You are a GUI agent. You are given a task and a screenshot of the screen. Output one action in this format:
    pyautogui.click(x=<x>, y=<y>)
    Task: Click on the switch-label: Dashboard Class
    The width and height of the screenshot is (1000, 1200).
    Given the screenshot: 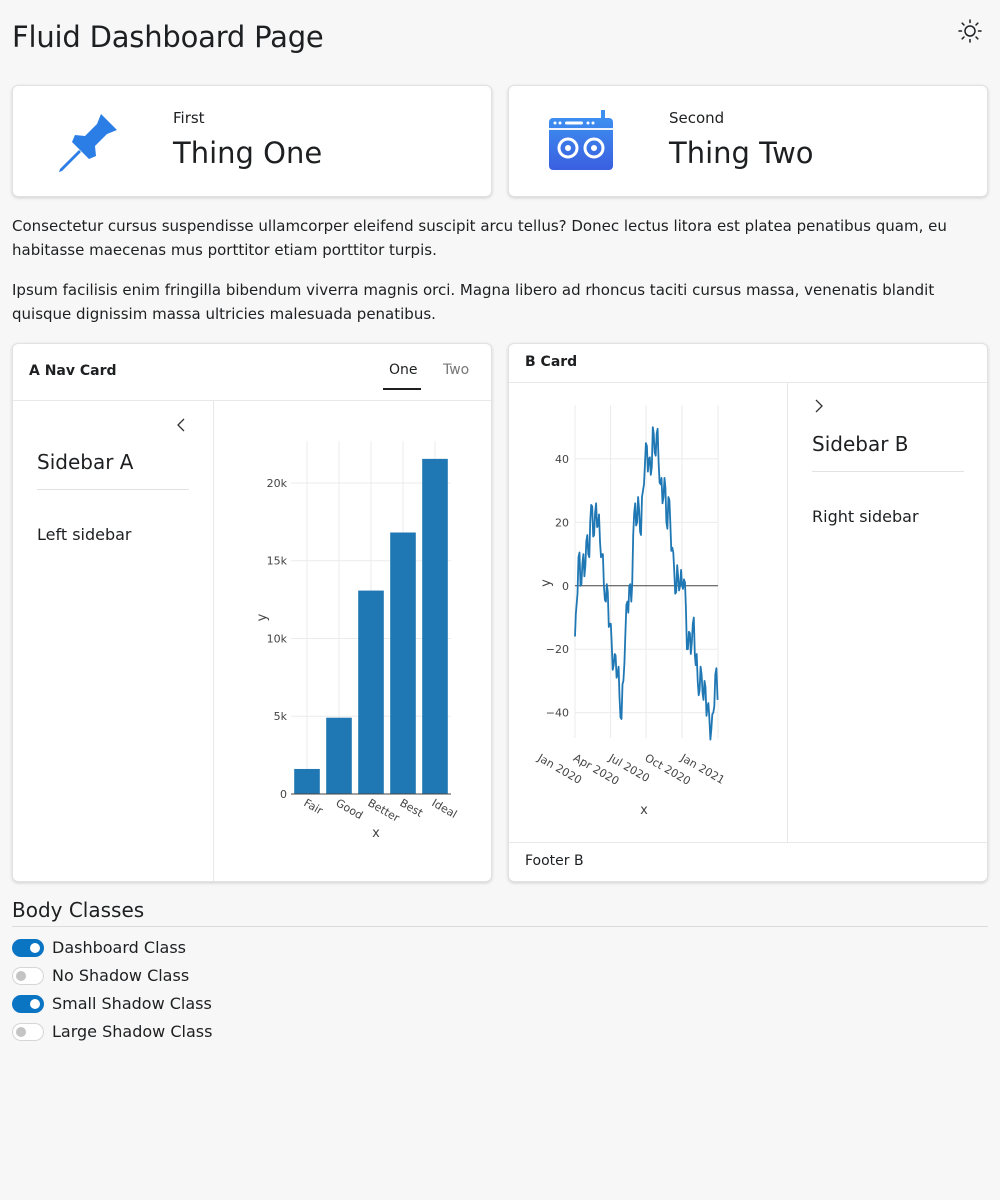 What is the action you would take?
    pyautogui.click(x=119, y=947)
    